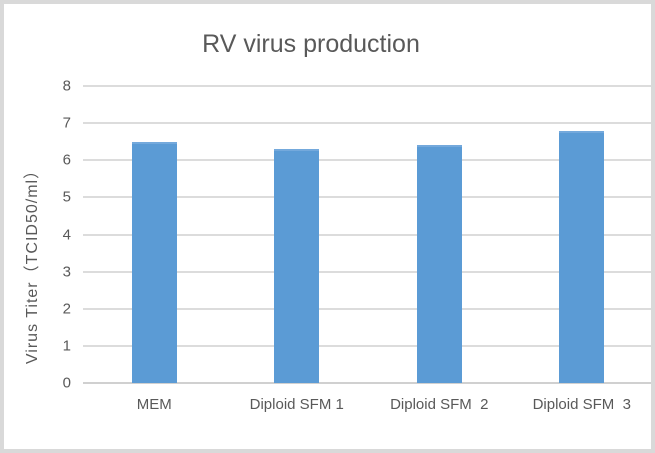 Image resolution: width=655 pixels, height=453 pixels. What do you see at coordinates (367, 383) in the screenshot?
I see `x-axis-line` at bounding box center [367, 383].